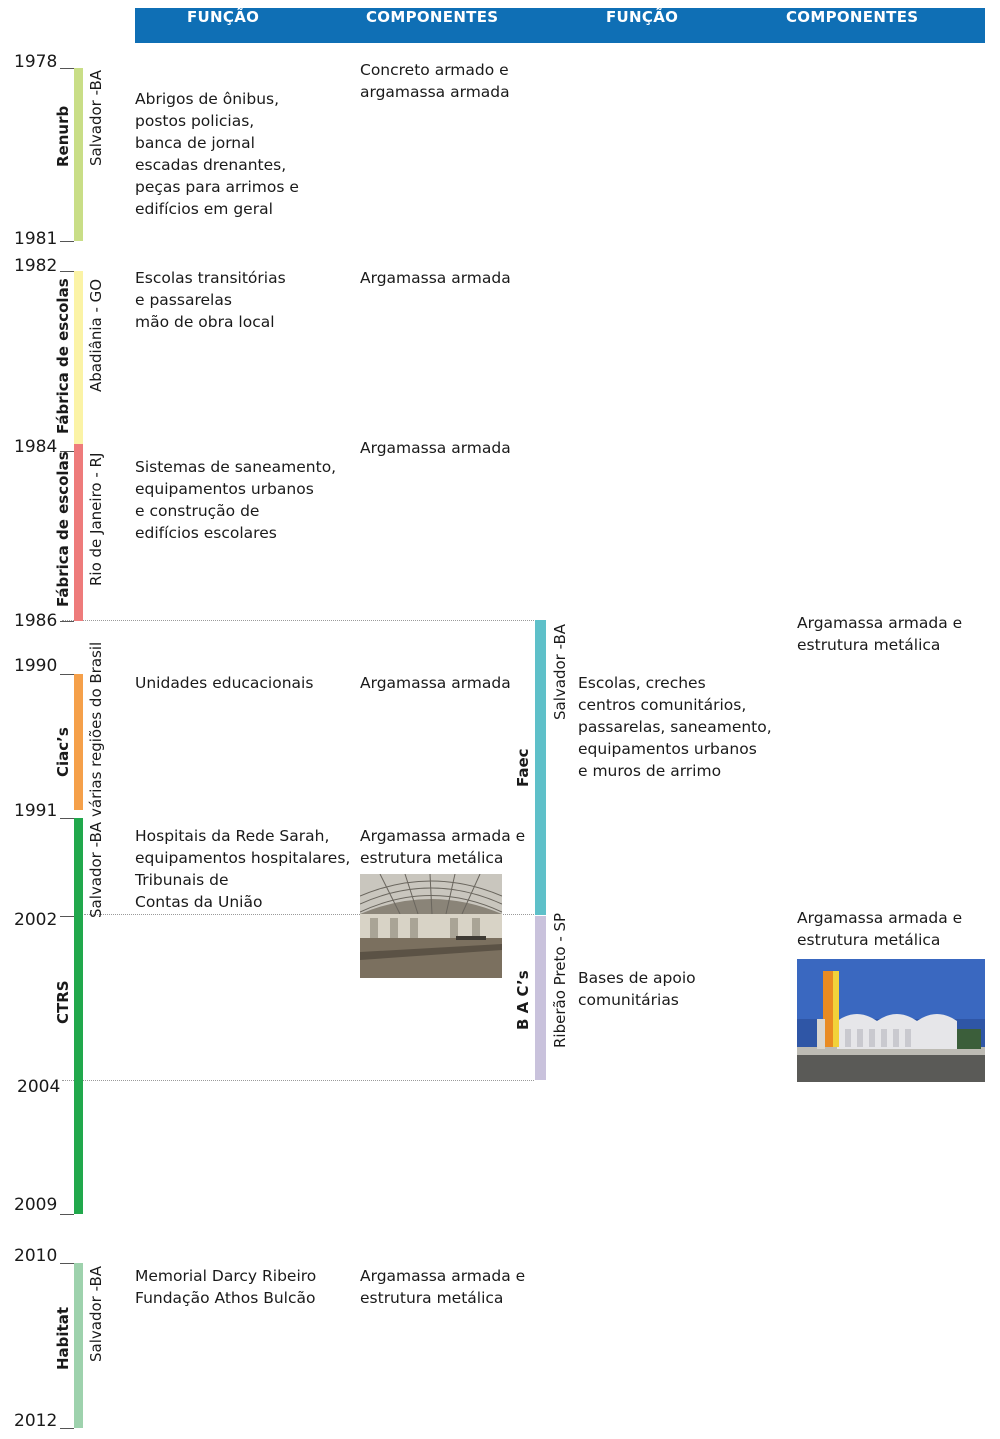 This screenshot has height=1439, width=1000. What do you see at coordinates (63, 1002) in the screenshot?
I see `label-ctrs: CTRS` at bounding box center [63, 1002].